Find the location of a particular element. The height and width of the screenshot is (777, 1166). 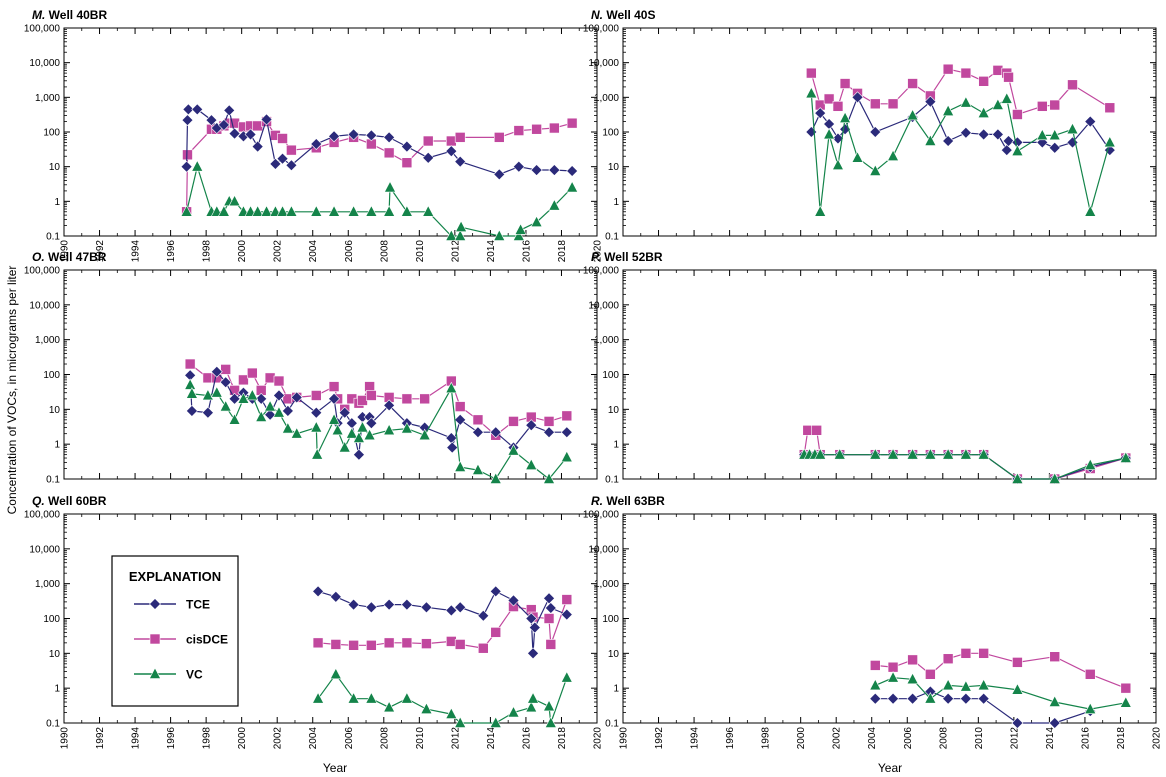

y-tick-label: 10 is located at coordinates (614, 654).